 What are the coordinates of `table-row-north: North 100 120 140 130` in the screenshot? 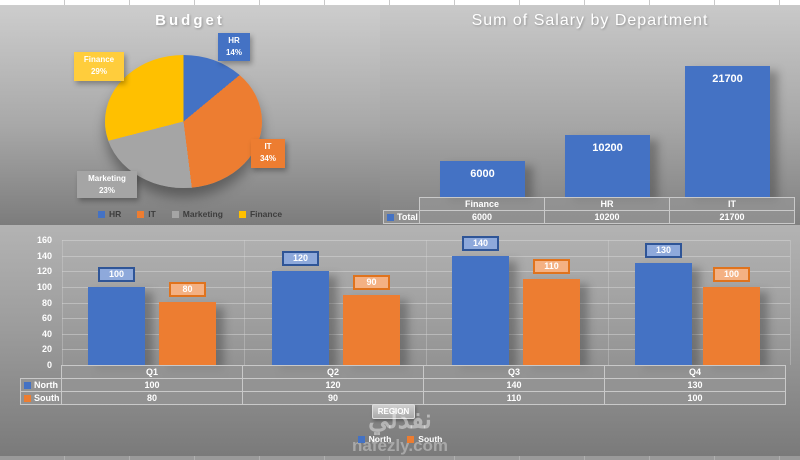 It's located at (403, 385).